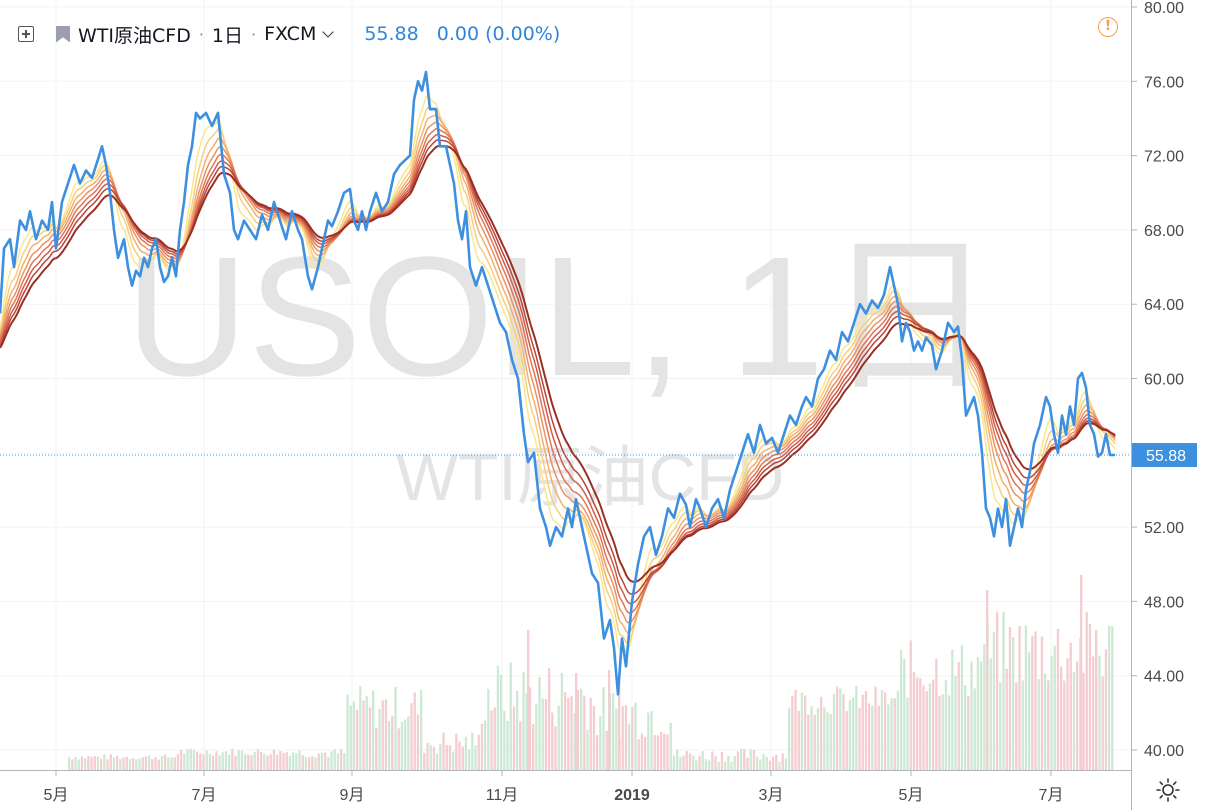 This screenshot has width=1208, height=810. Describe the element at coordinates (328, 32) in the screenshot. I see `chevron-down-icon` at that location.